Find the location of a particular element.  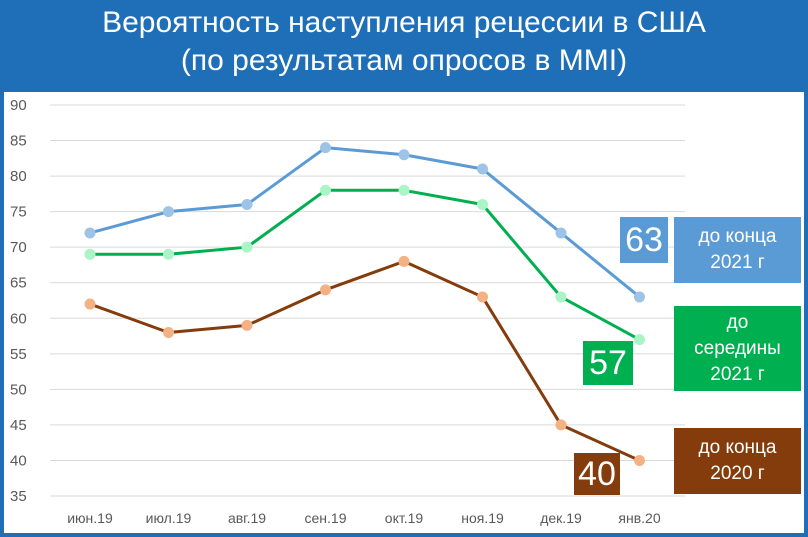

title-line-2: (по результатам опросов в MMI) is located at coordinates (404, 60).